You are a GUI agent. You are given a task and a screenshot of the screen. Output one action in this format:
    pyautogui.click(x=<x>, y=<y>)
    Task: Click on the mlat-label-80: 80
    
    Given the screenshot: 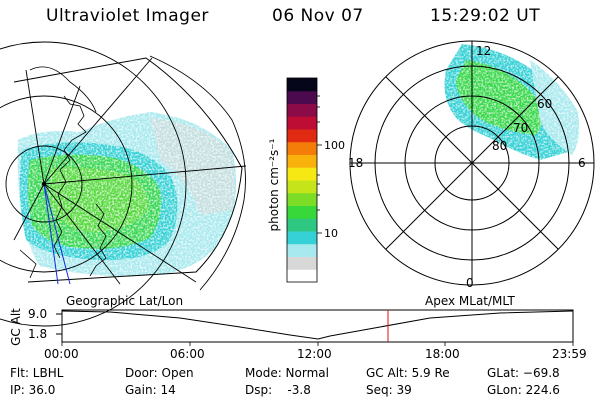 What is the action you would take?
    pyautogui.click(x=500, y=146)
    